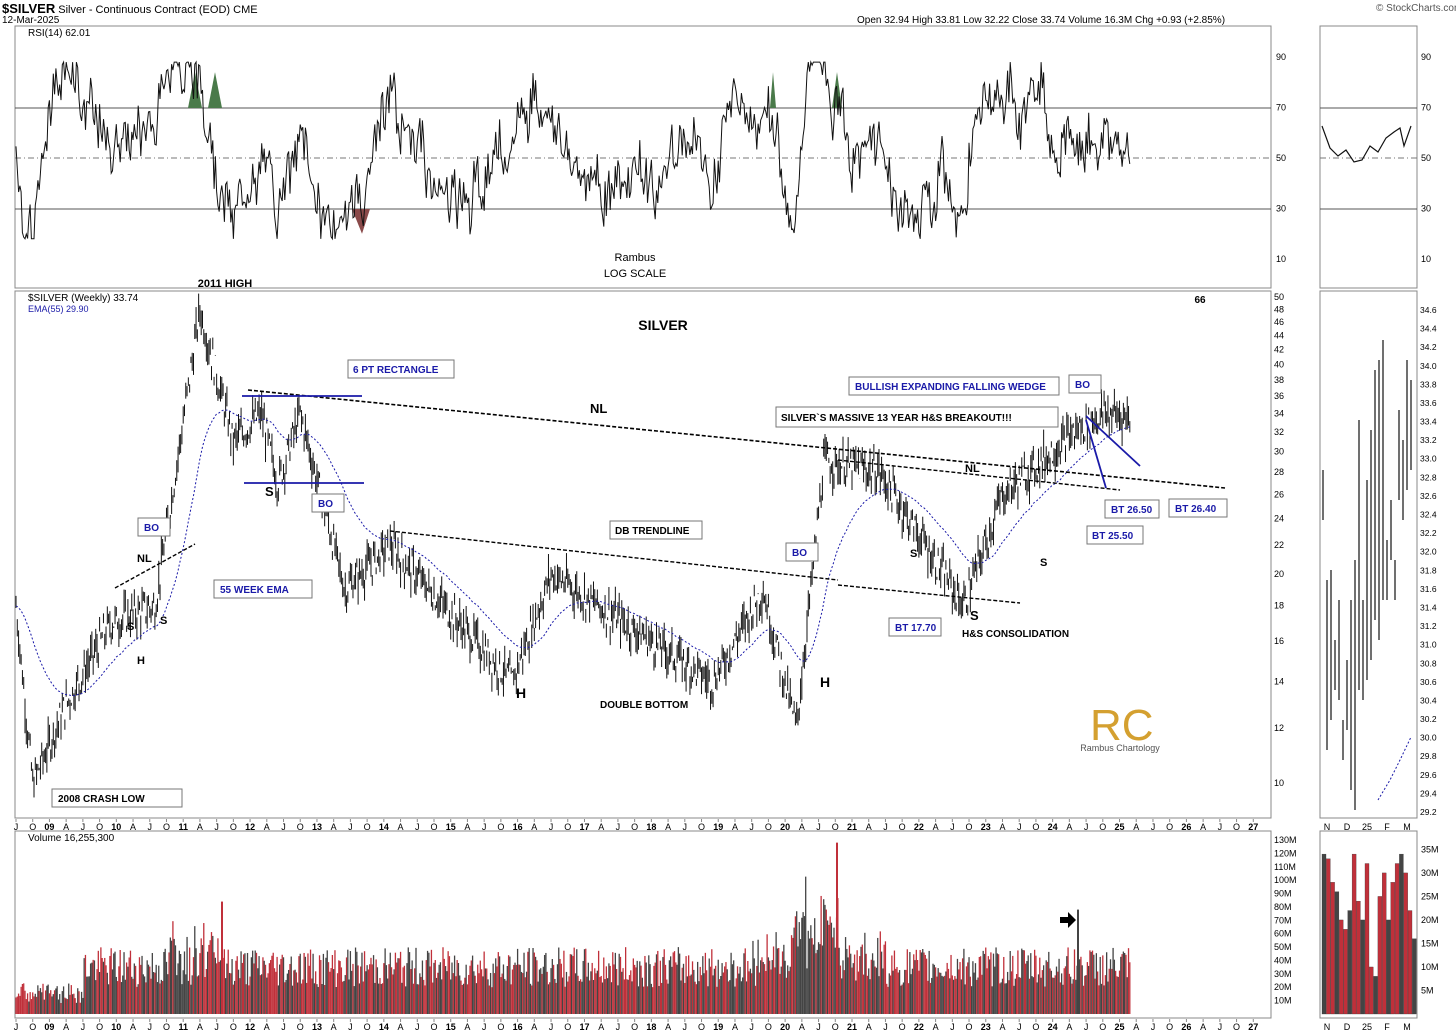 The height and width of the screenshot is (1033, 1456). Describe the element at coordinates (117, 798) in the screenshot. I see `callout-2008-crash-low: 2008 CRASH LOW` at that location.